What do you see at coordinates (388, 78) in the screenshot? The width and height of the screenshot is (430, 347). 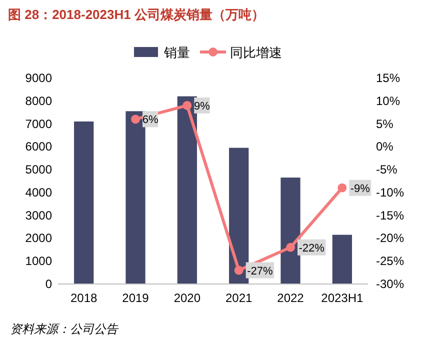 I see `y2-tick-label: 15%` at bounding box center [388, 78].